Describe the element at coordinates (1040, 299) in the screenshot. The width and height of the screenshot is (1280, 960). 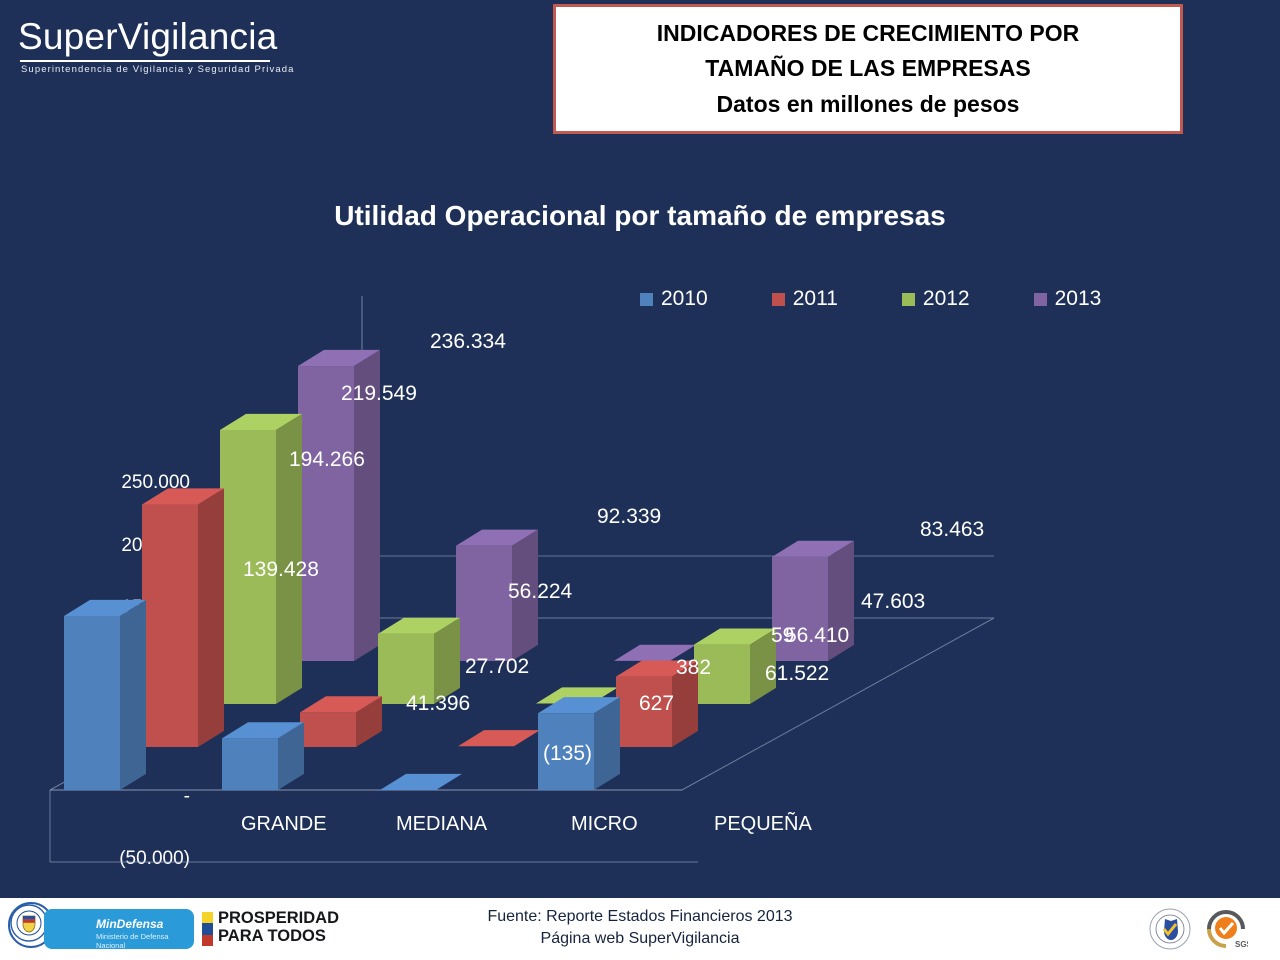
I see `legend-swatch-2013` at that location.